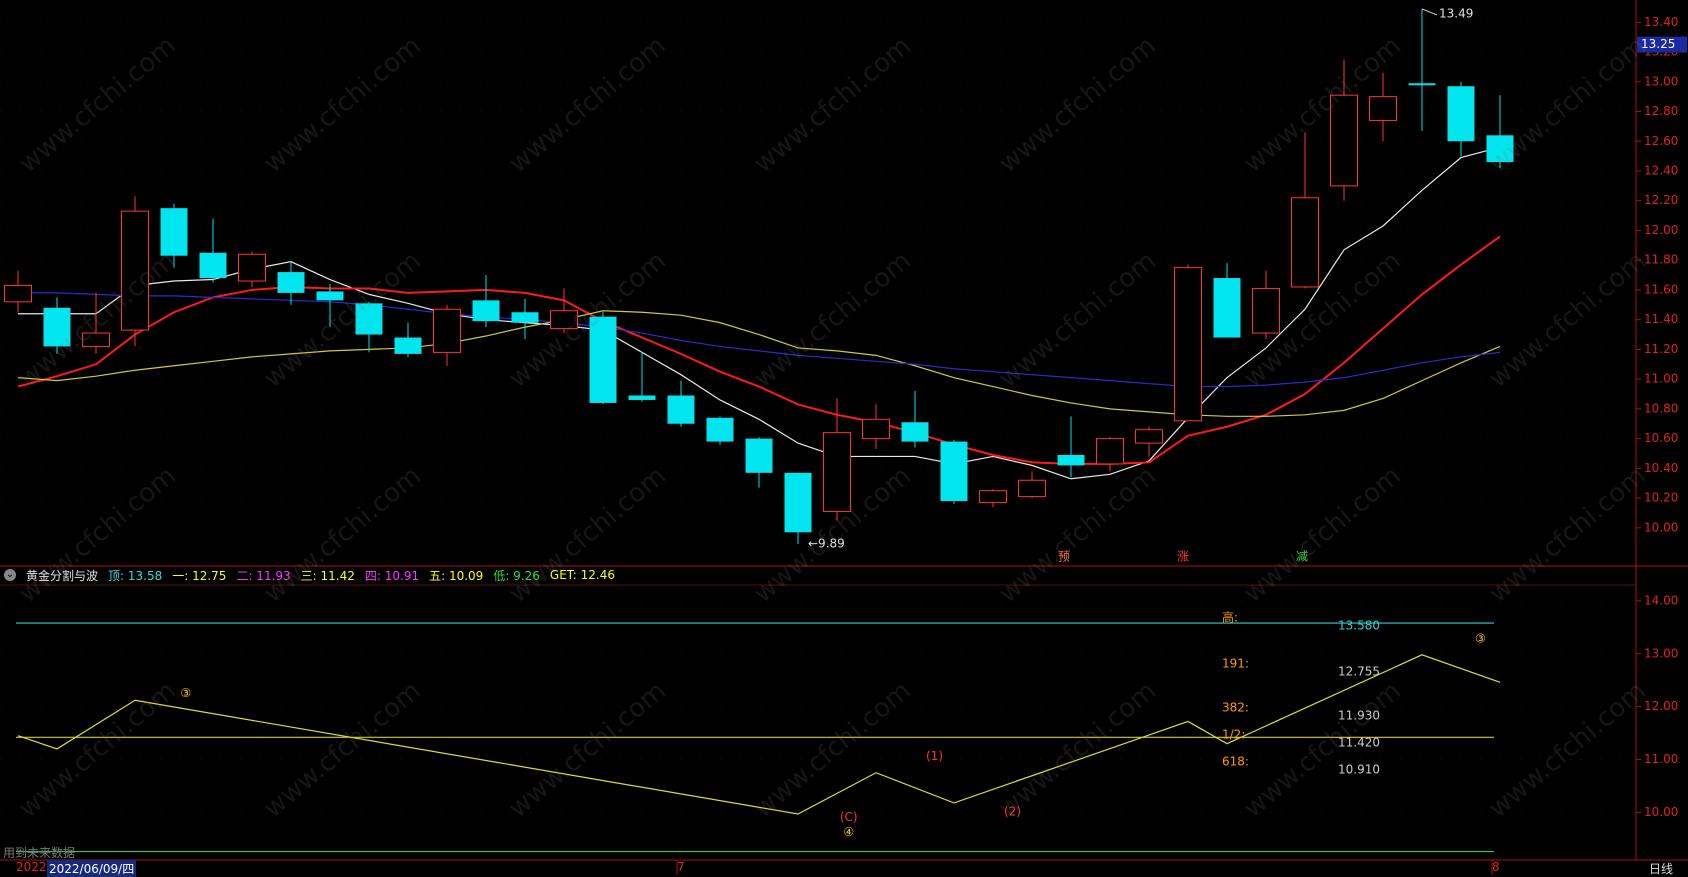 This screenshot has width=1688, height=877. What do you see at coordinates (1183, 556) in the screenshot?
I see `signal-marker: 涨` at bounding box center [1183, 556].